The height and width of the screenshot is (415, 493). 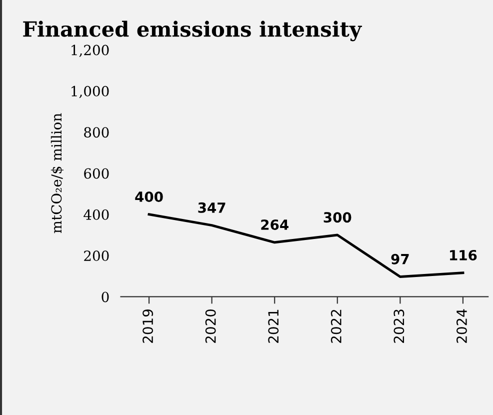 I want to click on y-tick-label: 400, so click(x=96, y=214).